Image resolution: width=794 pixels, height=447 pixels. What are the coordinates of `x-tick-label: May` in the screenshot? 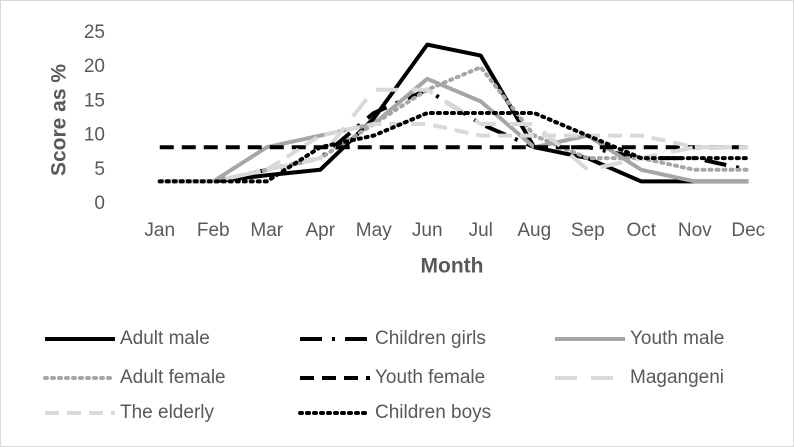 It's located at (374, 230).